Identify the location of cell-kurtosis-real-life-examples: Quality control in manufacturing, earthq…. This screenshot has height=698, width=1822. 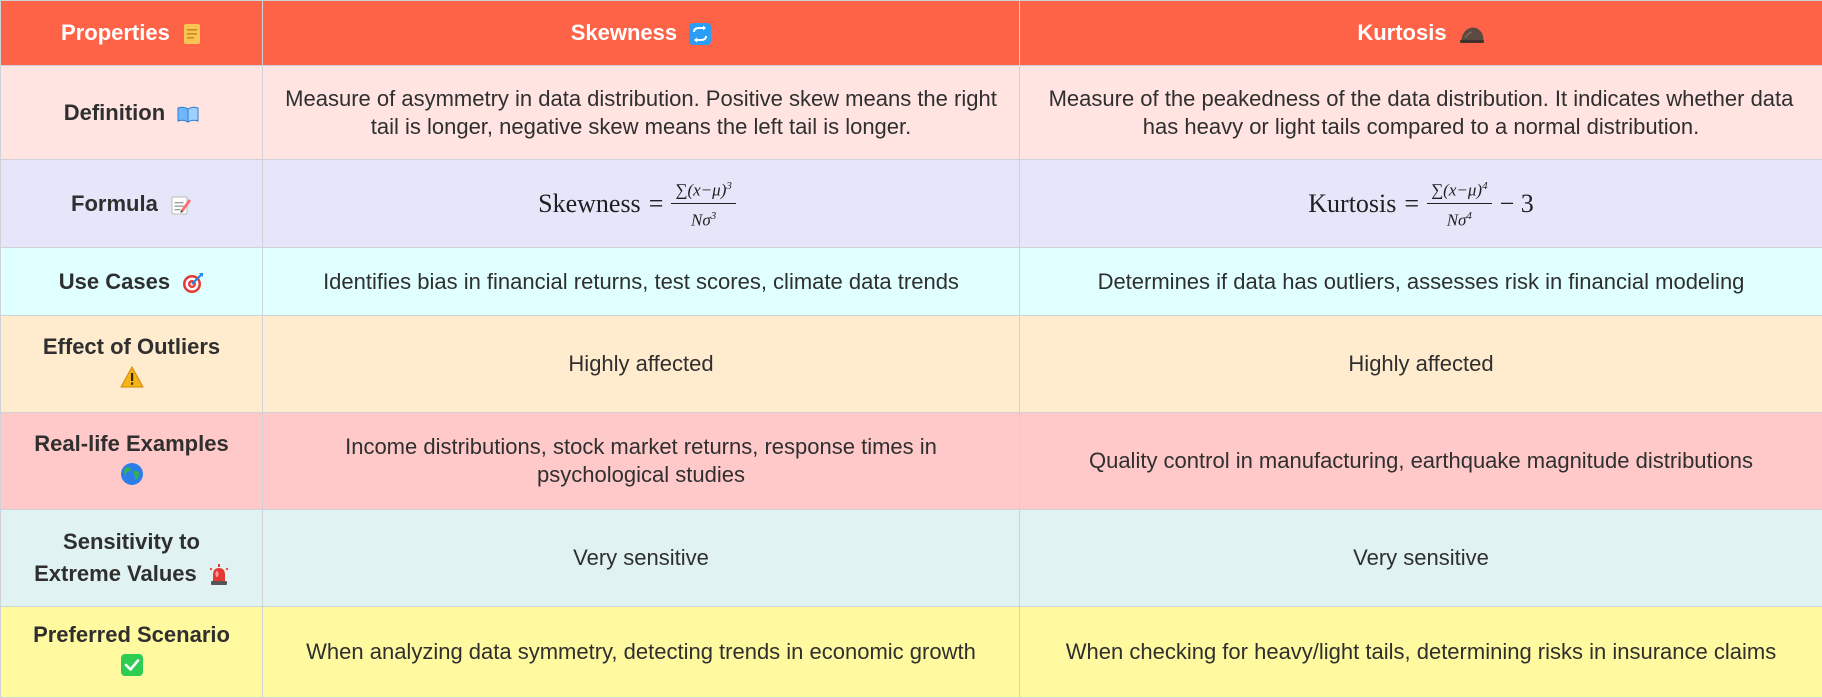
(1421, 461).